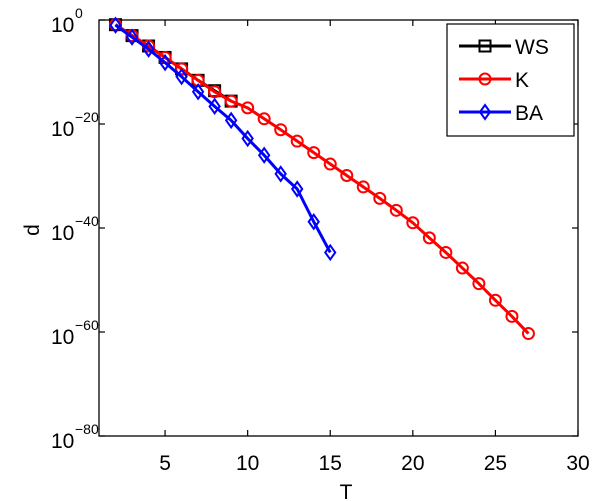 This screenshot has height=501, width=599. What do you see at coordinates (87, 325) in the screenshot?
I see `y-tick-exponent: −60` at bounding box center [87, 325].